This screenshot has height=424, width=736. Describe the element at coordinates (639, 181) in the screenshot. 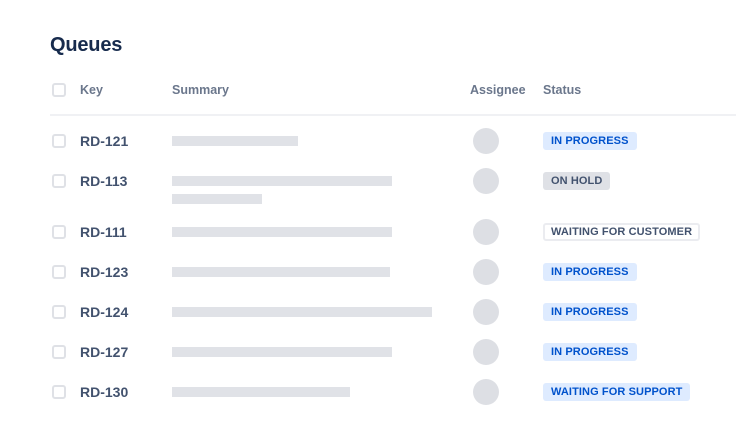

I see `row-status-cell: ON HOLD` at that location.